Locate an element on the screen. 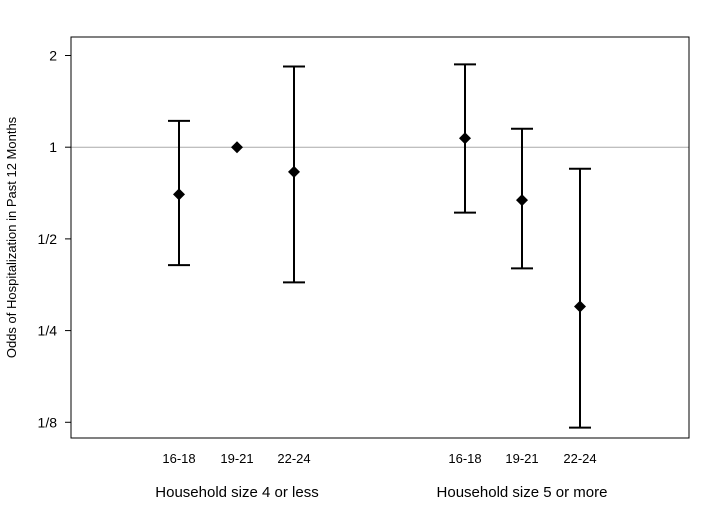 This screenshot has height=530, width=728. y-tick-label: 1/4 is located at coordinates (48, 331).